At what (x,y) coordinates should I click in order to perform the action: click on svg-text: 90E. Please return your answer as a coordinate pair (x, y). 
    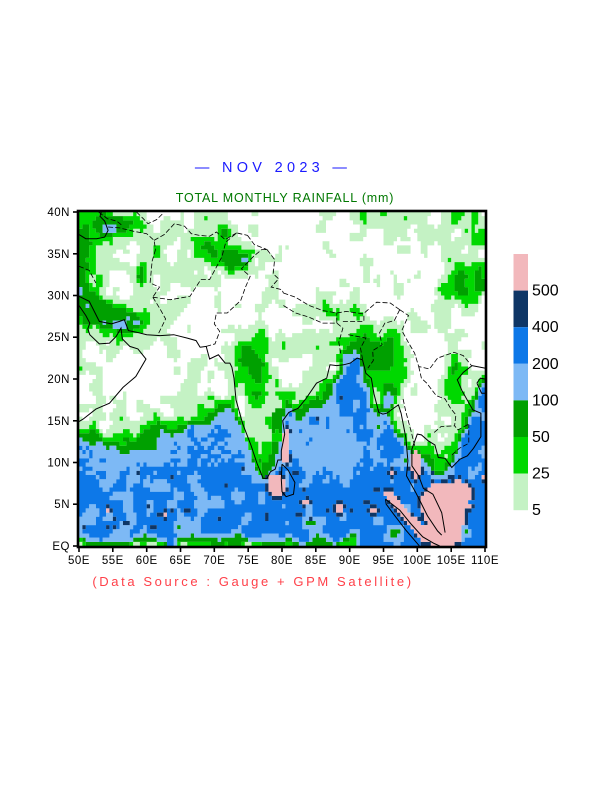
    Looking at the image, I should click on (350, 561).